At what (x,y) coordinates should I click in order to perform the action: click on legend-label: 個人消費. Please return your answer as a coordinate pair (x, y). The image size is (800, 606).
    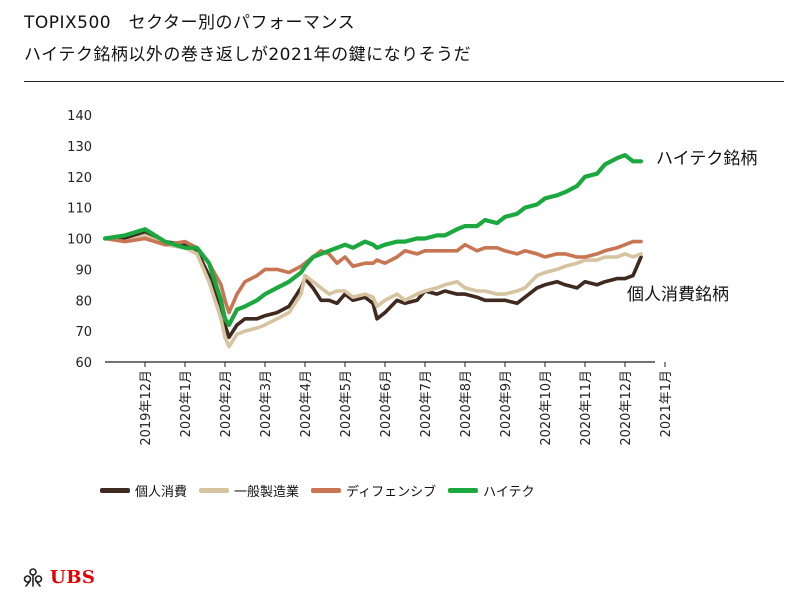
    Looking at the image, I should click on (161, 492).